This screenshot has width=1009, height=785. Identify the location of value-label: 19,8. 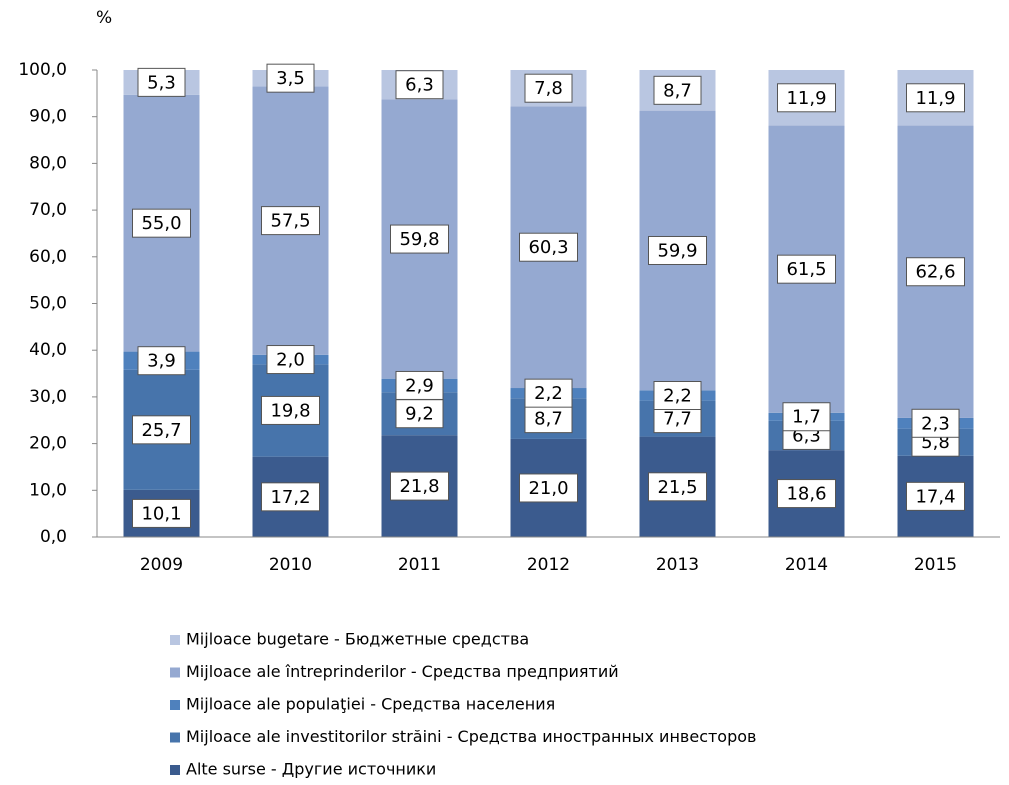
(290, 410).